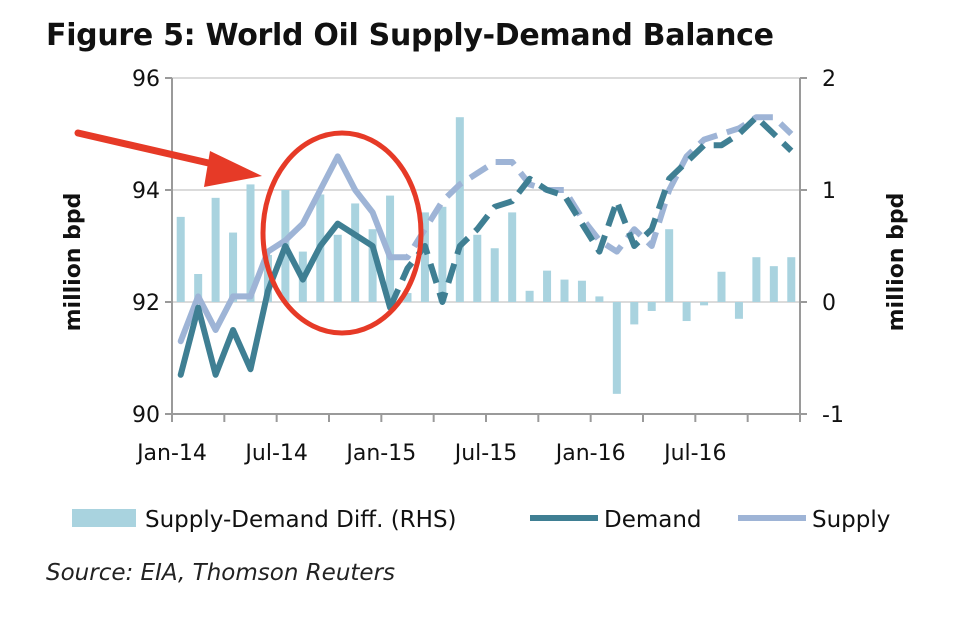 The image size is (958, 625). Describe the element at coordinates (221, 573) in the screenshot. I see `source-note: Source: EIA, Thomson Reuters` at that location.